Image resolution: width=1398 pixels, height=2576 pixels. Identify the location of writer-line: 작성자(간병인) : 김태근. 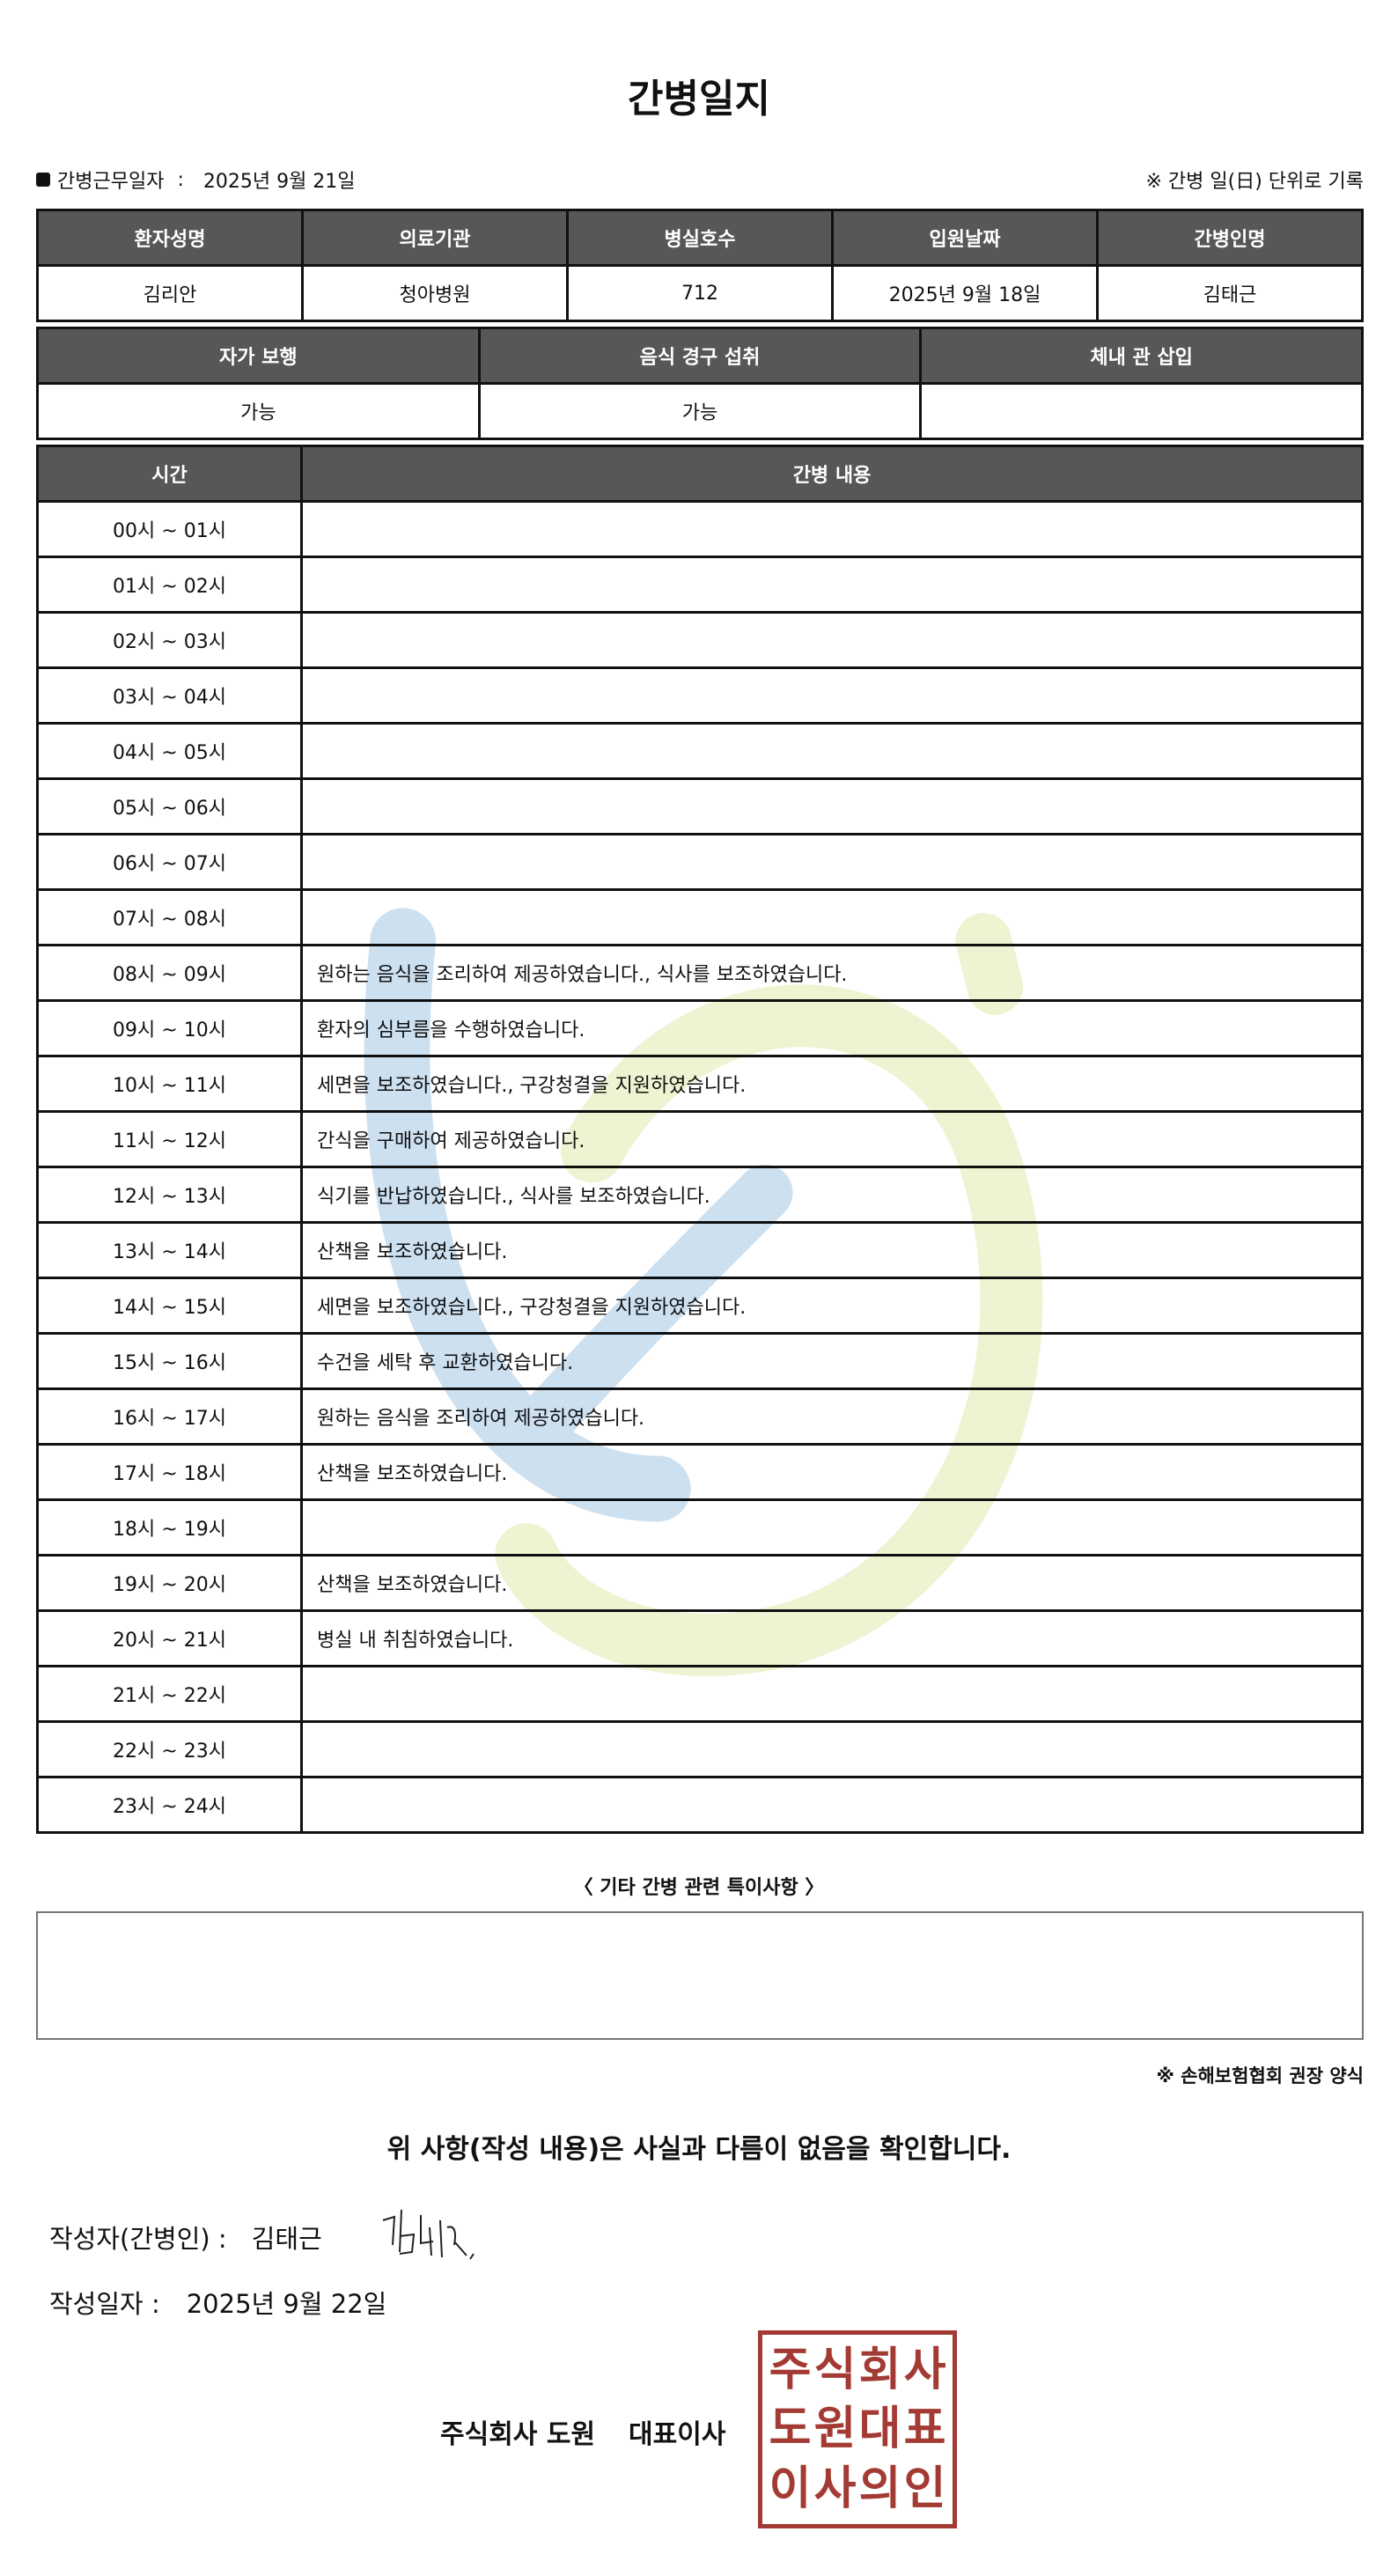
(185, 2237).